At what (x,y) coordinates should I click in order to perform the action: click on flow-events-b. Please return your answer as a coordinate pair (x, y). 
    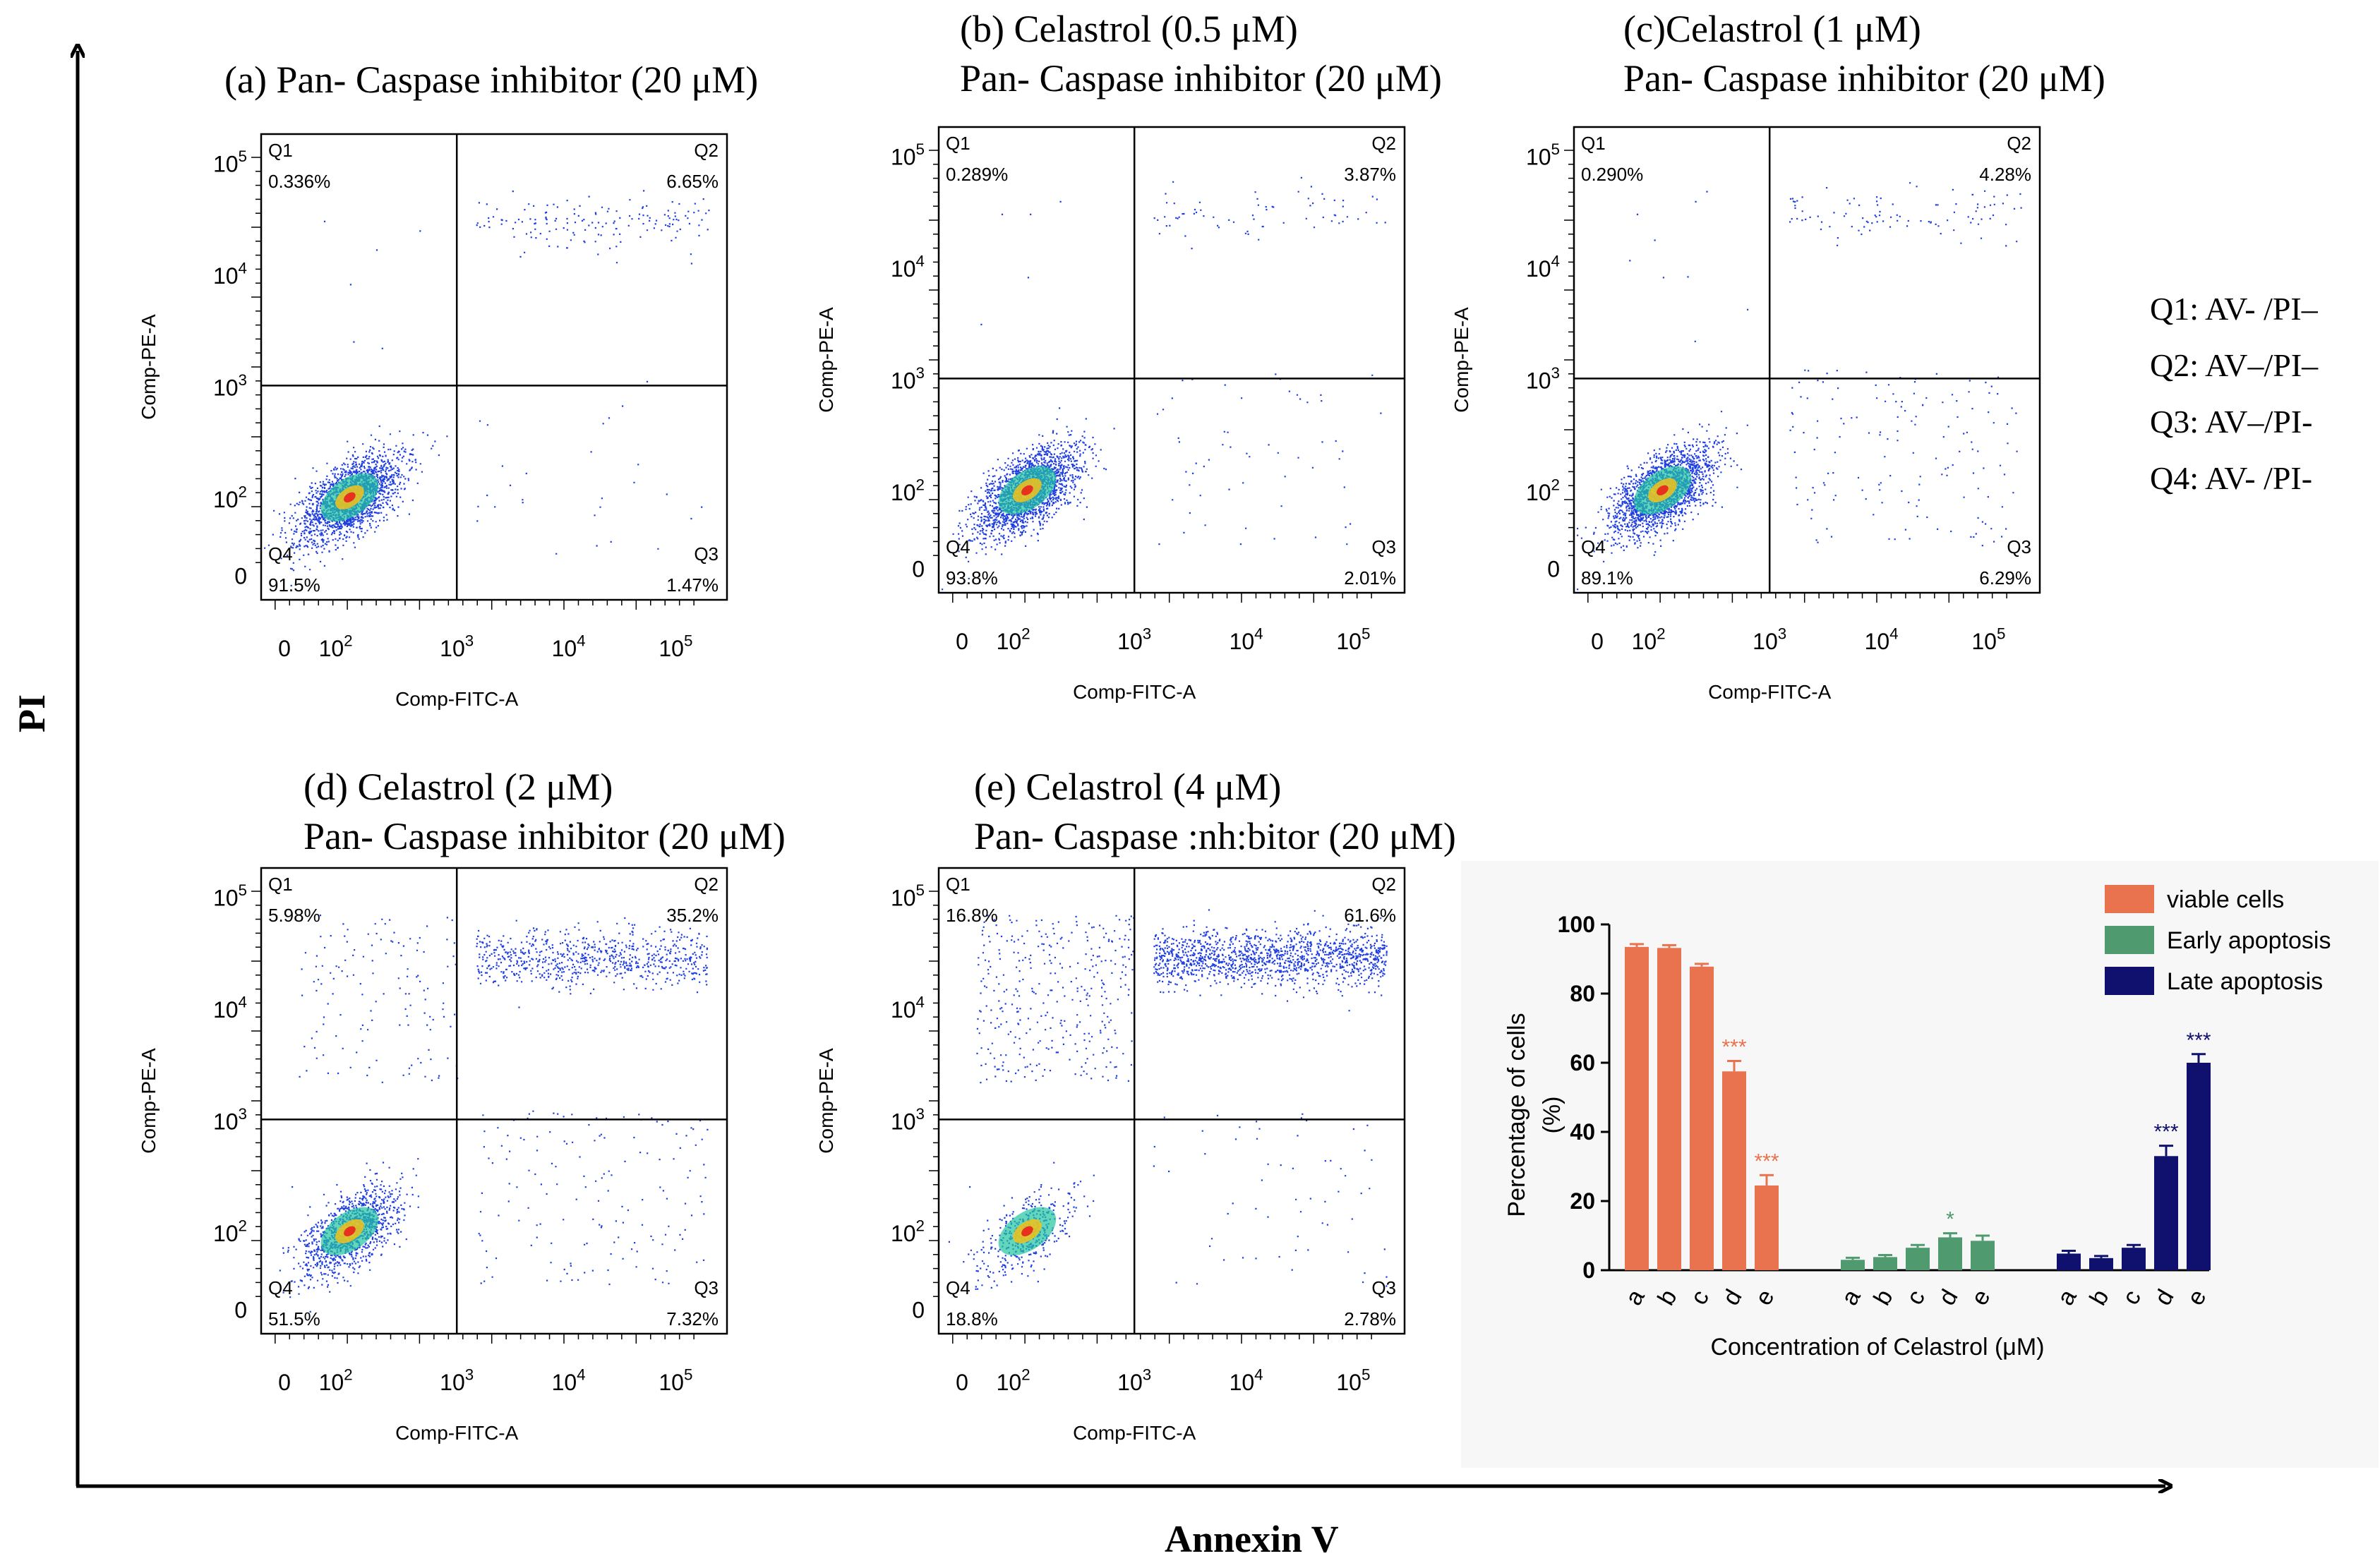
    Looking at the image, I should click on (1164, 383).